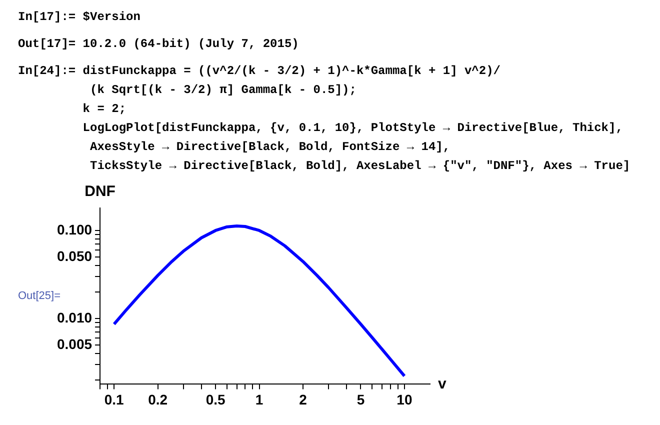 The image size is (660, 425). What do you see at coordinates (74, 344) in the screenshot?
I see `y-tick-label: 0.005` at bounding box center [74, 344].